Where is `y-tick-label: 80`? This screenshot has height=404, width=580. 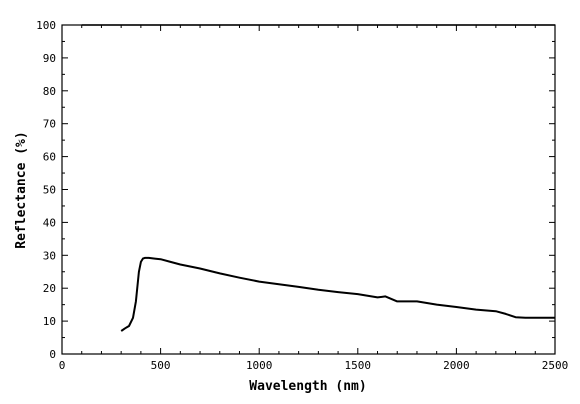 y-tick-label: 80 is located at coordinates (49, 91).